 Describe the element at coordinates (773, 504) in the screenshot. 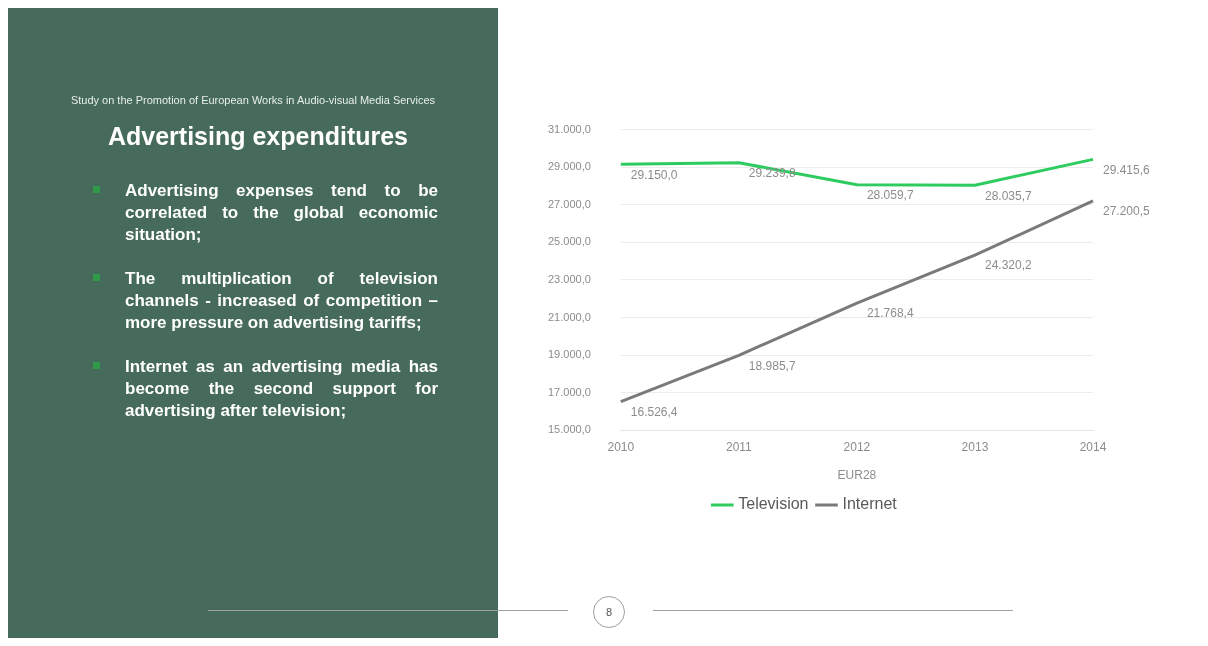

I see `legend-label: Television` at that location.